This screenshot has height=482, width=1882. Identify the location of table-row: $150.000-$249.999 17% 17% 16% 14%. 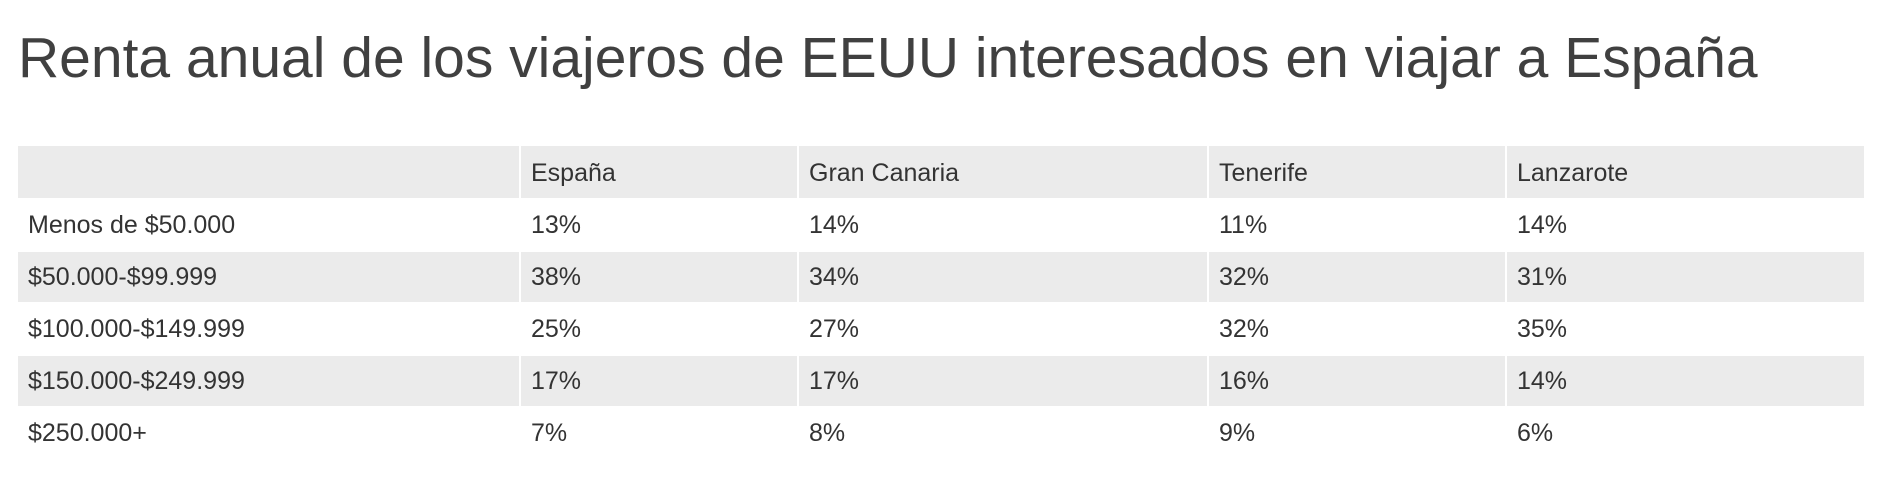
(941, 381).